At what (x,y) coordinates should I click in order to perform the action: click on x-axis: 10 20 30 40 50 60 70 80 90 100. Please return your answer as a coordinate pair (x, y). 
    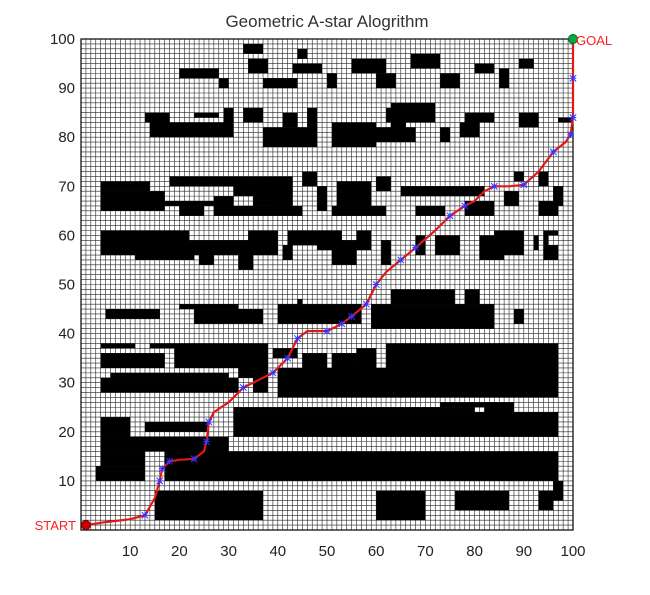
    Looking at the image, I should click on (354, 551).